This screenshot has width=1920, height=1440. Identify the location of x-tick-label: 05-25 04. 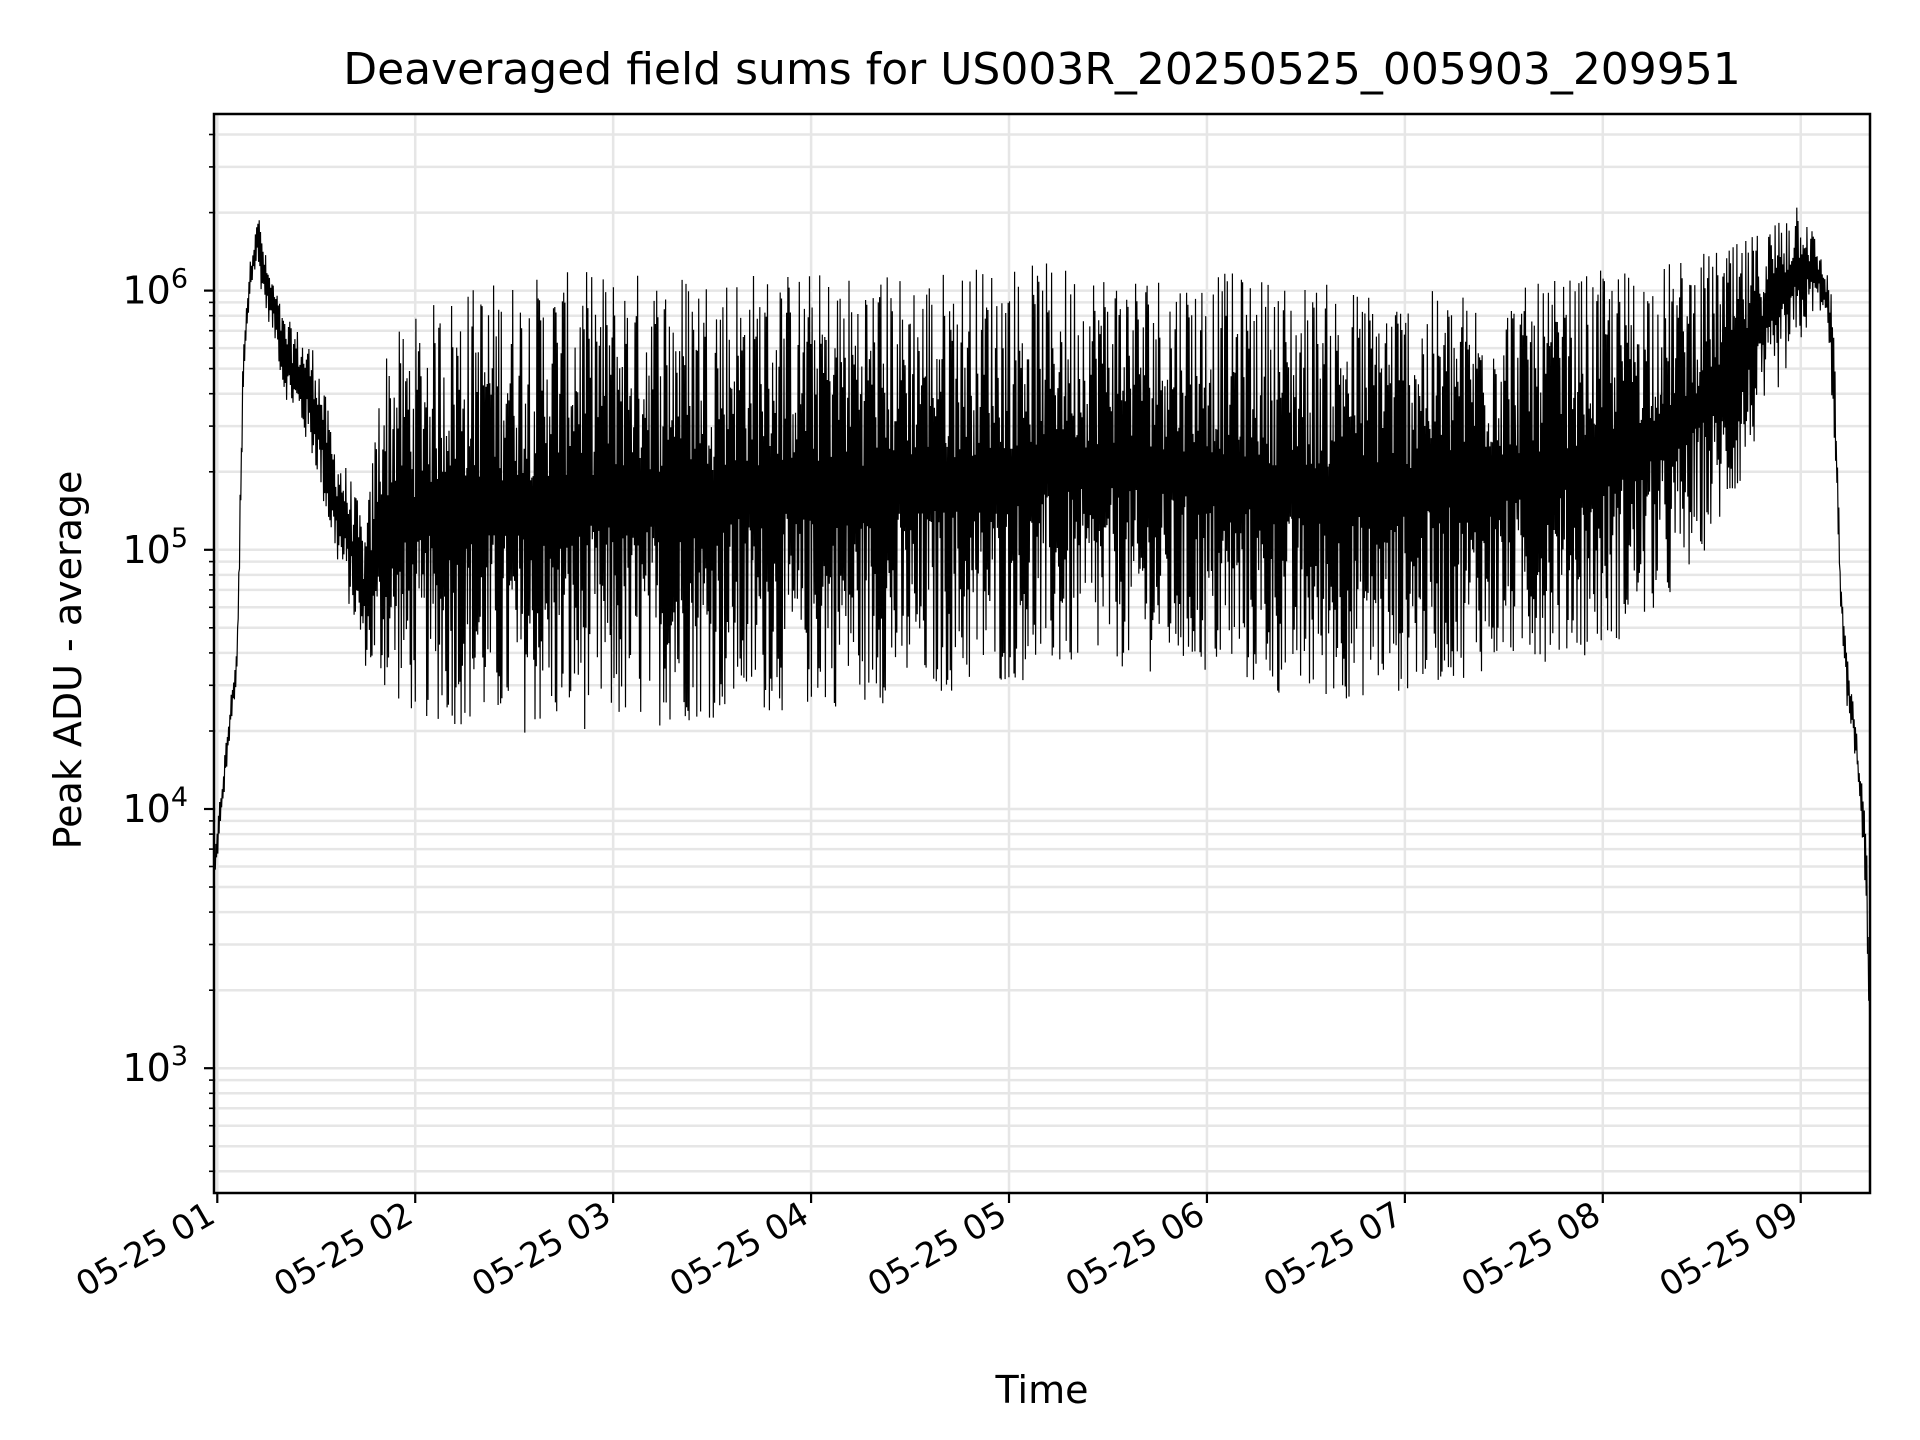
(739, 1249).